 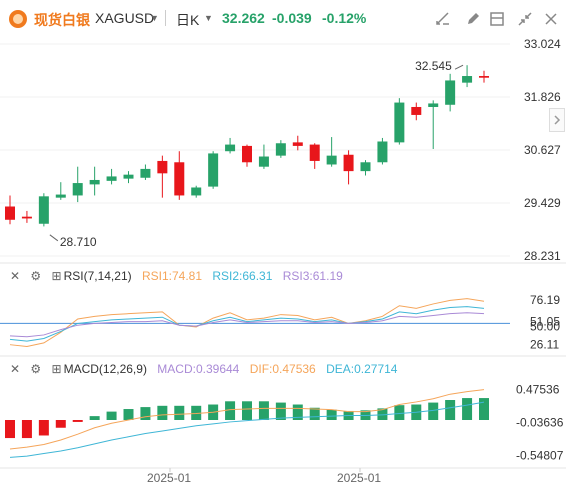 I want to click on pen-icon, so click(x=473, y=19).